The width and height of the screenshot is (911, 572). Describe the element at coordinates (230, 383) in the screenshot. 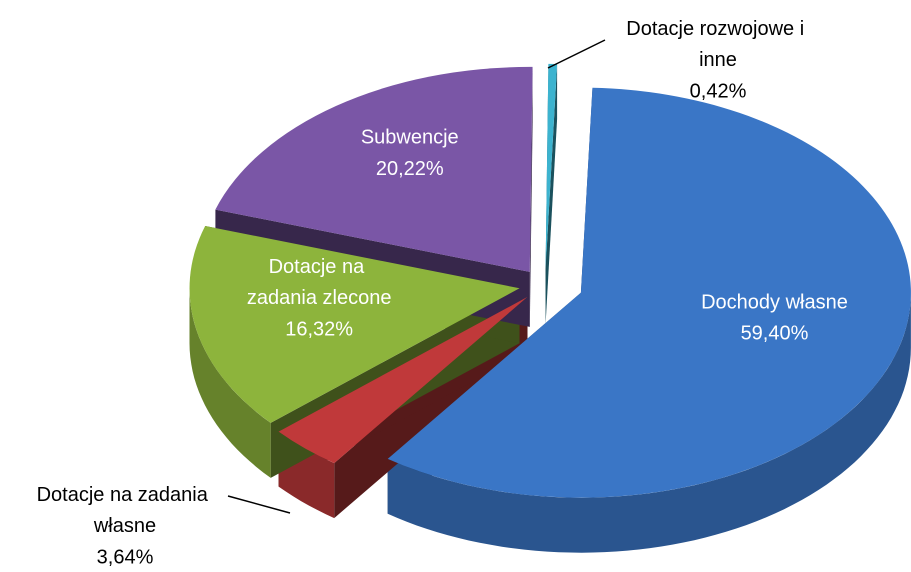

I see `slice-wall` at that location.